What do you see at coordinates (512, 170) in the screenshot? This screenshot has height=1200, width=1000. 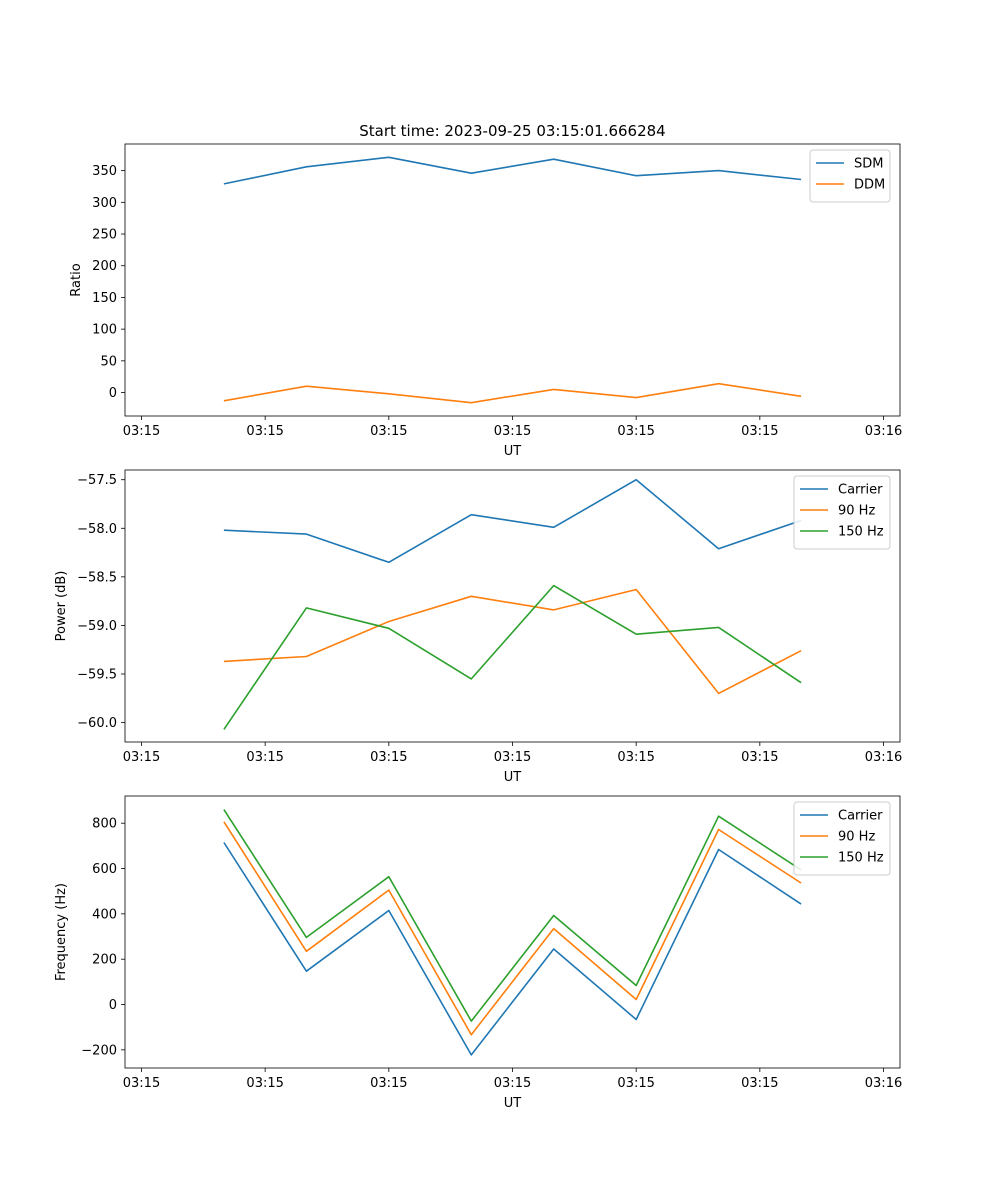 I see `series-line-sdm` at bounding box center [512, 170].